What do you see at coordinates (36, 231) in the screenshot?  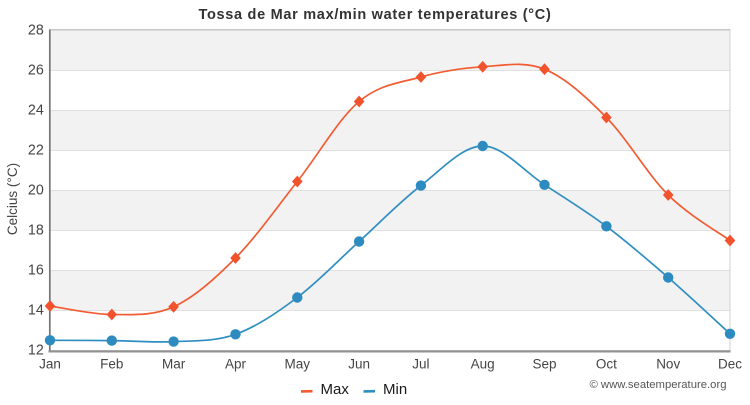 I see `svg-text: 18` at bounding box center [36, 231].